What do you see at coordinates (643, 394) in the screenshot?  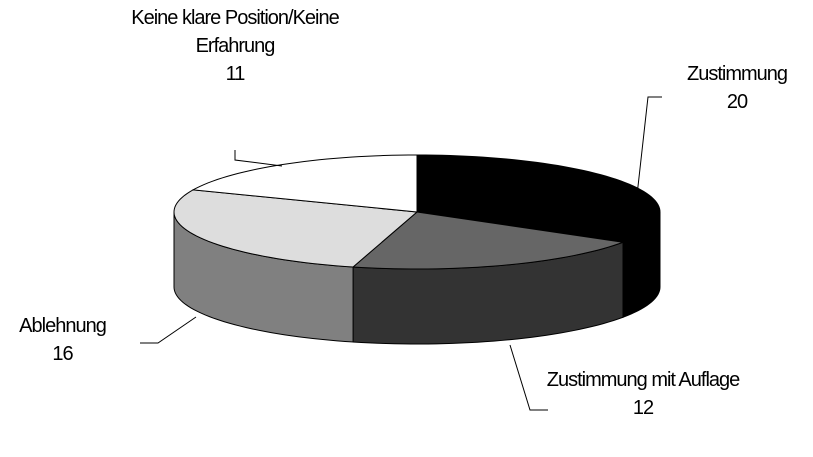 I see `data-label: Zustimmung mit Auflage 12` at bounding box center [643, 394].